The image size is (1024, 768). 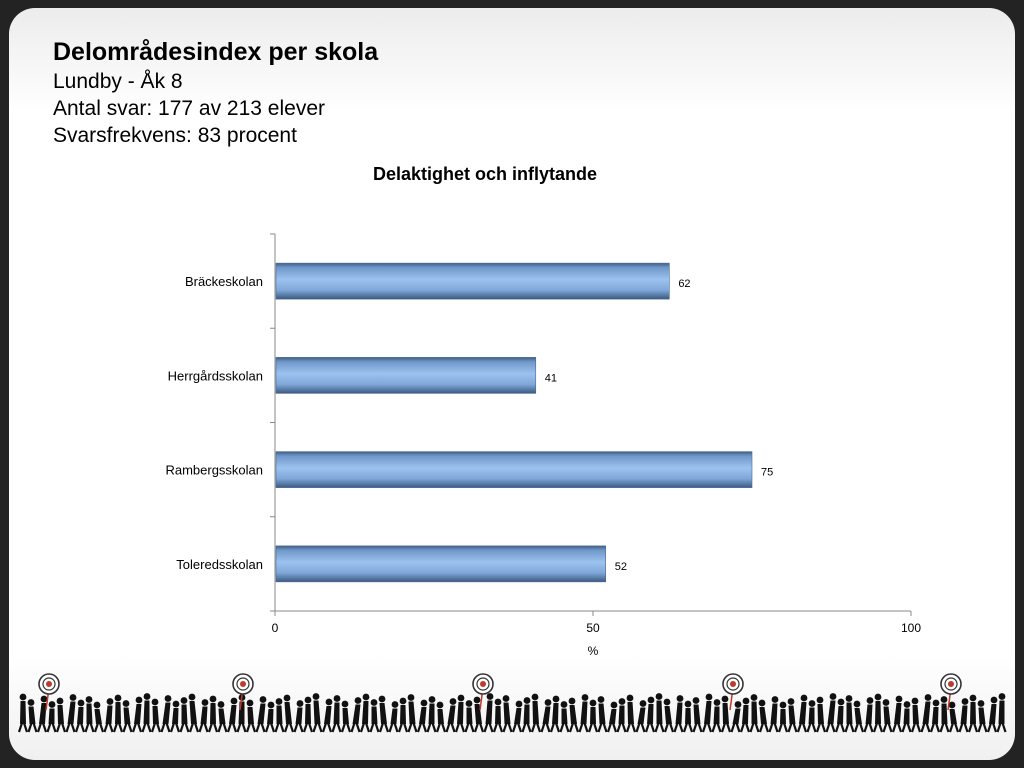 What do you see at coordinates (175, 135) in the screenshot?
I see `subtitle-response-rate: Svarsfrekvens: 83 procent` at bounding box center [175, 135].